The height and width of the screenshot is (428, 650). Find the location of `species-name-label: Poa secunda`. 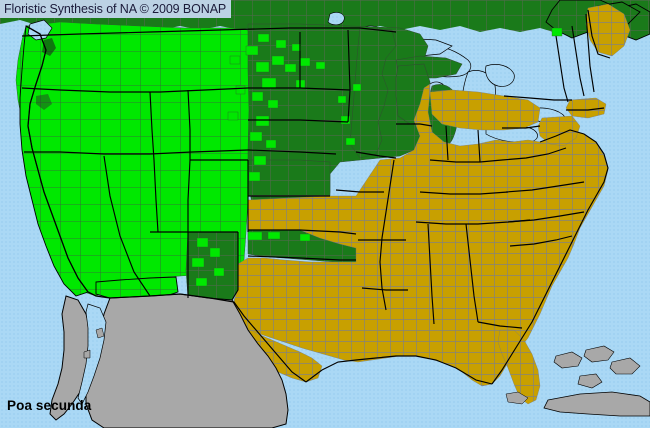

species-name-label: Poa secunda is located at coordinates (49, 405).